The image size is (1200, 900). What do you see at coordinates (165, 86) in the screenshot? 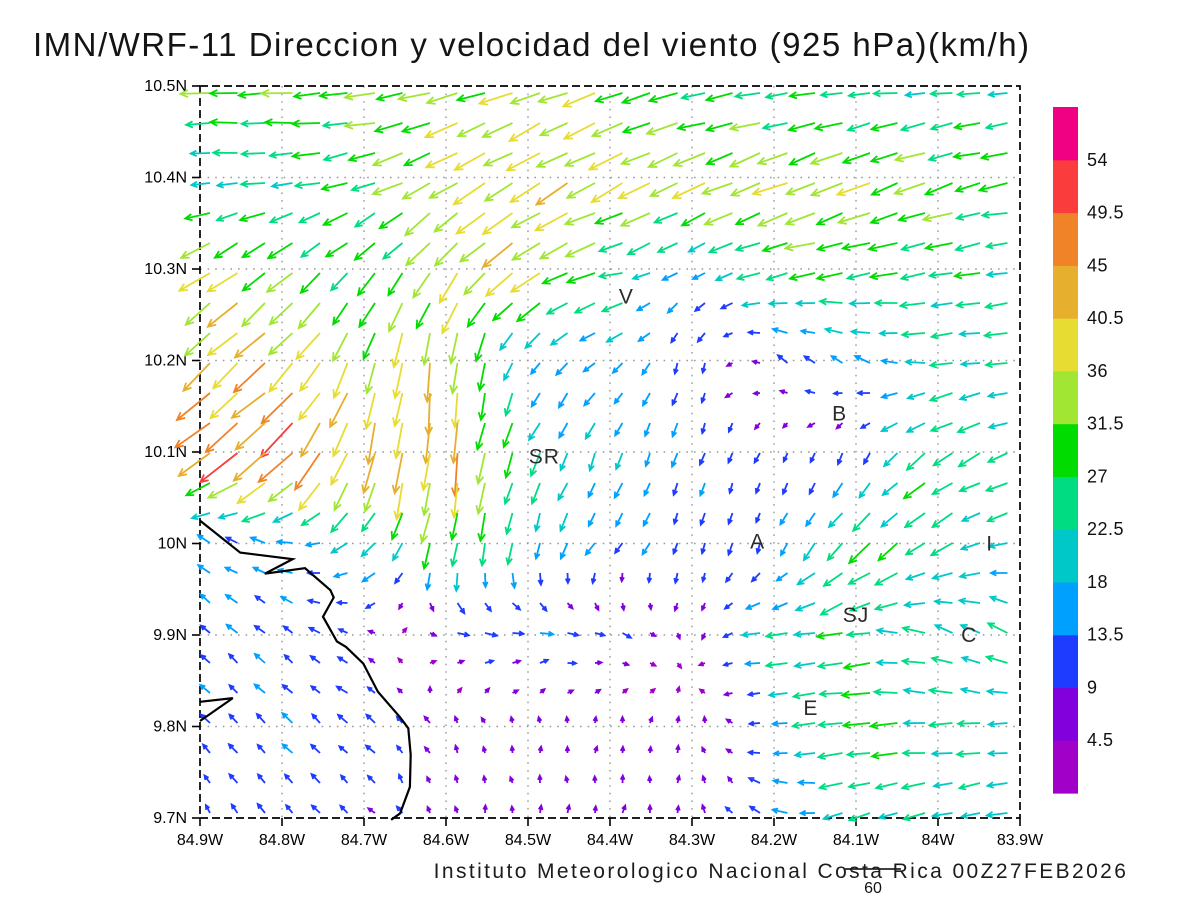
I see `y-tick-label: 10.5N` at bounding box center [165, 86].